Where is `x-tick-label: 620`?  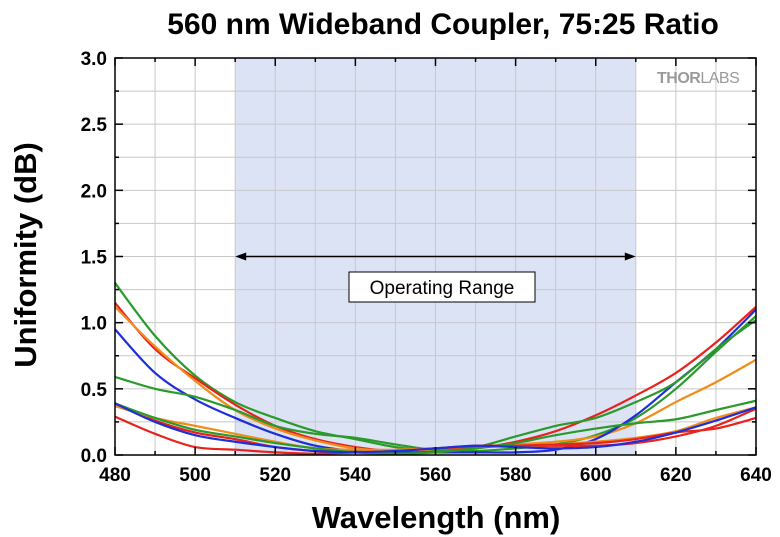 x-tick-label: 620 is located at coordinates (676, 475).